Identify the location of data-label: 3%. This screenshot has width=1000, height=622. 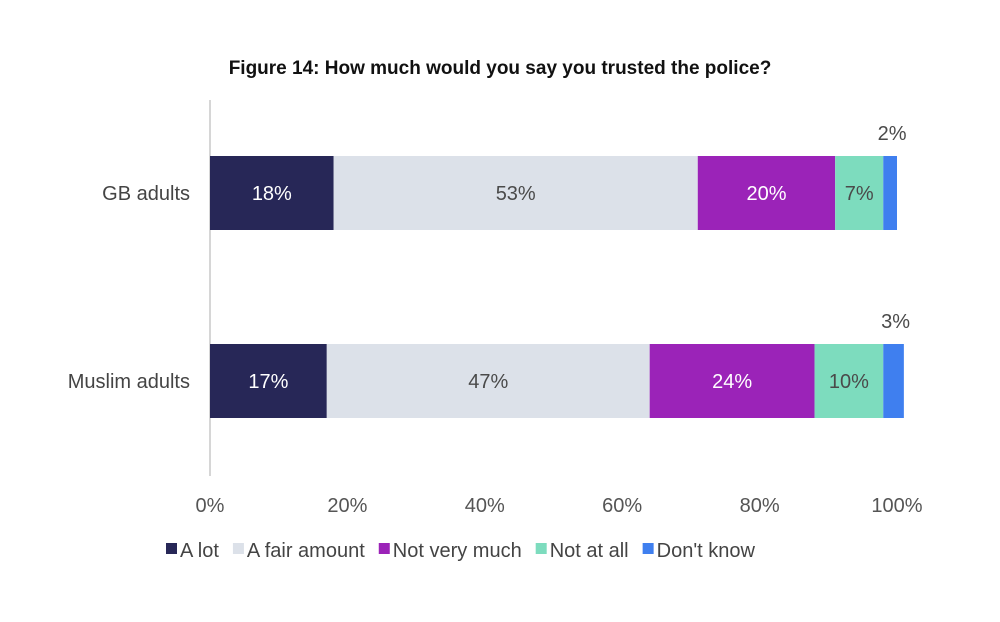
(895, 322).